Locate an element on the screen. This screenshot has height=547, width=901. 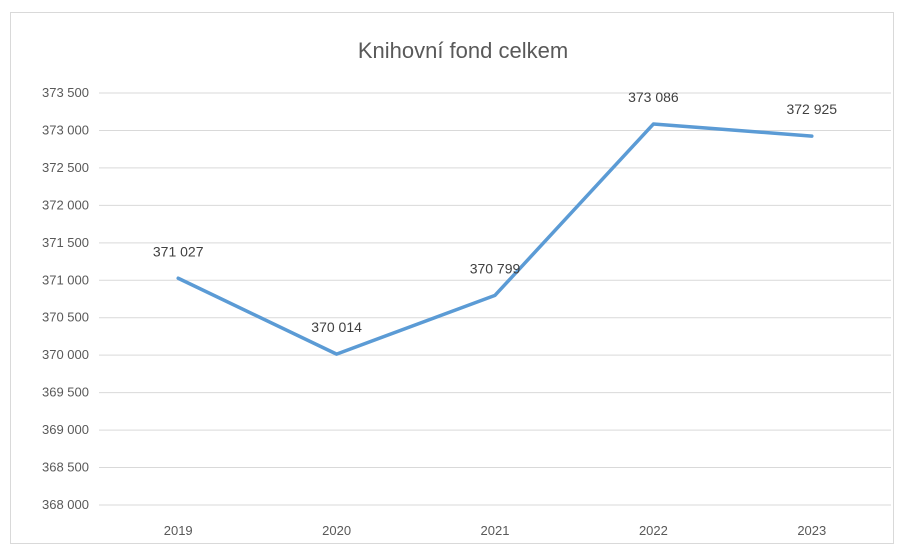
y-tick-label: 369 500 is located at coordinates (65, 392).